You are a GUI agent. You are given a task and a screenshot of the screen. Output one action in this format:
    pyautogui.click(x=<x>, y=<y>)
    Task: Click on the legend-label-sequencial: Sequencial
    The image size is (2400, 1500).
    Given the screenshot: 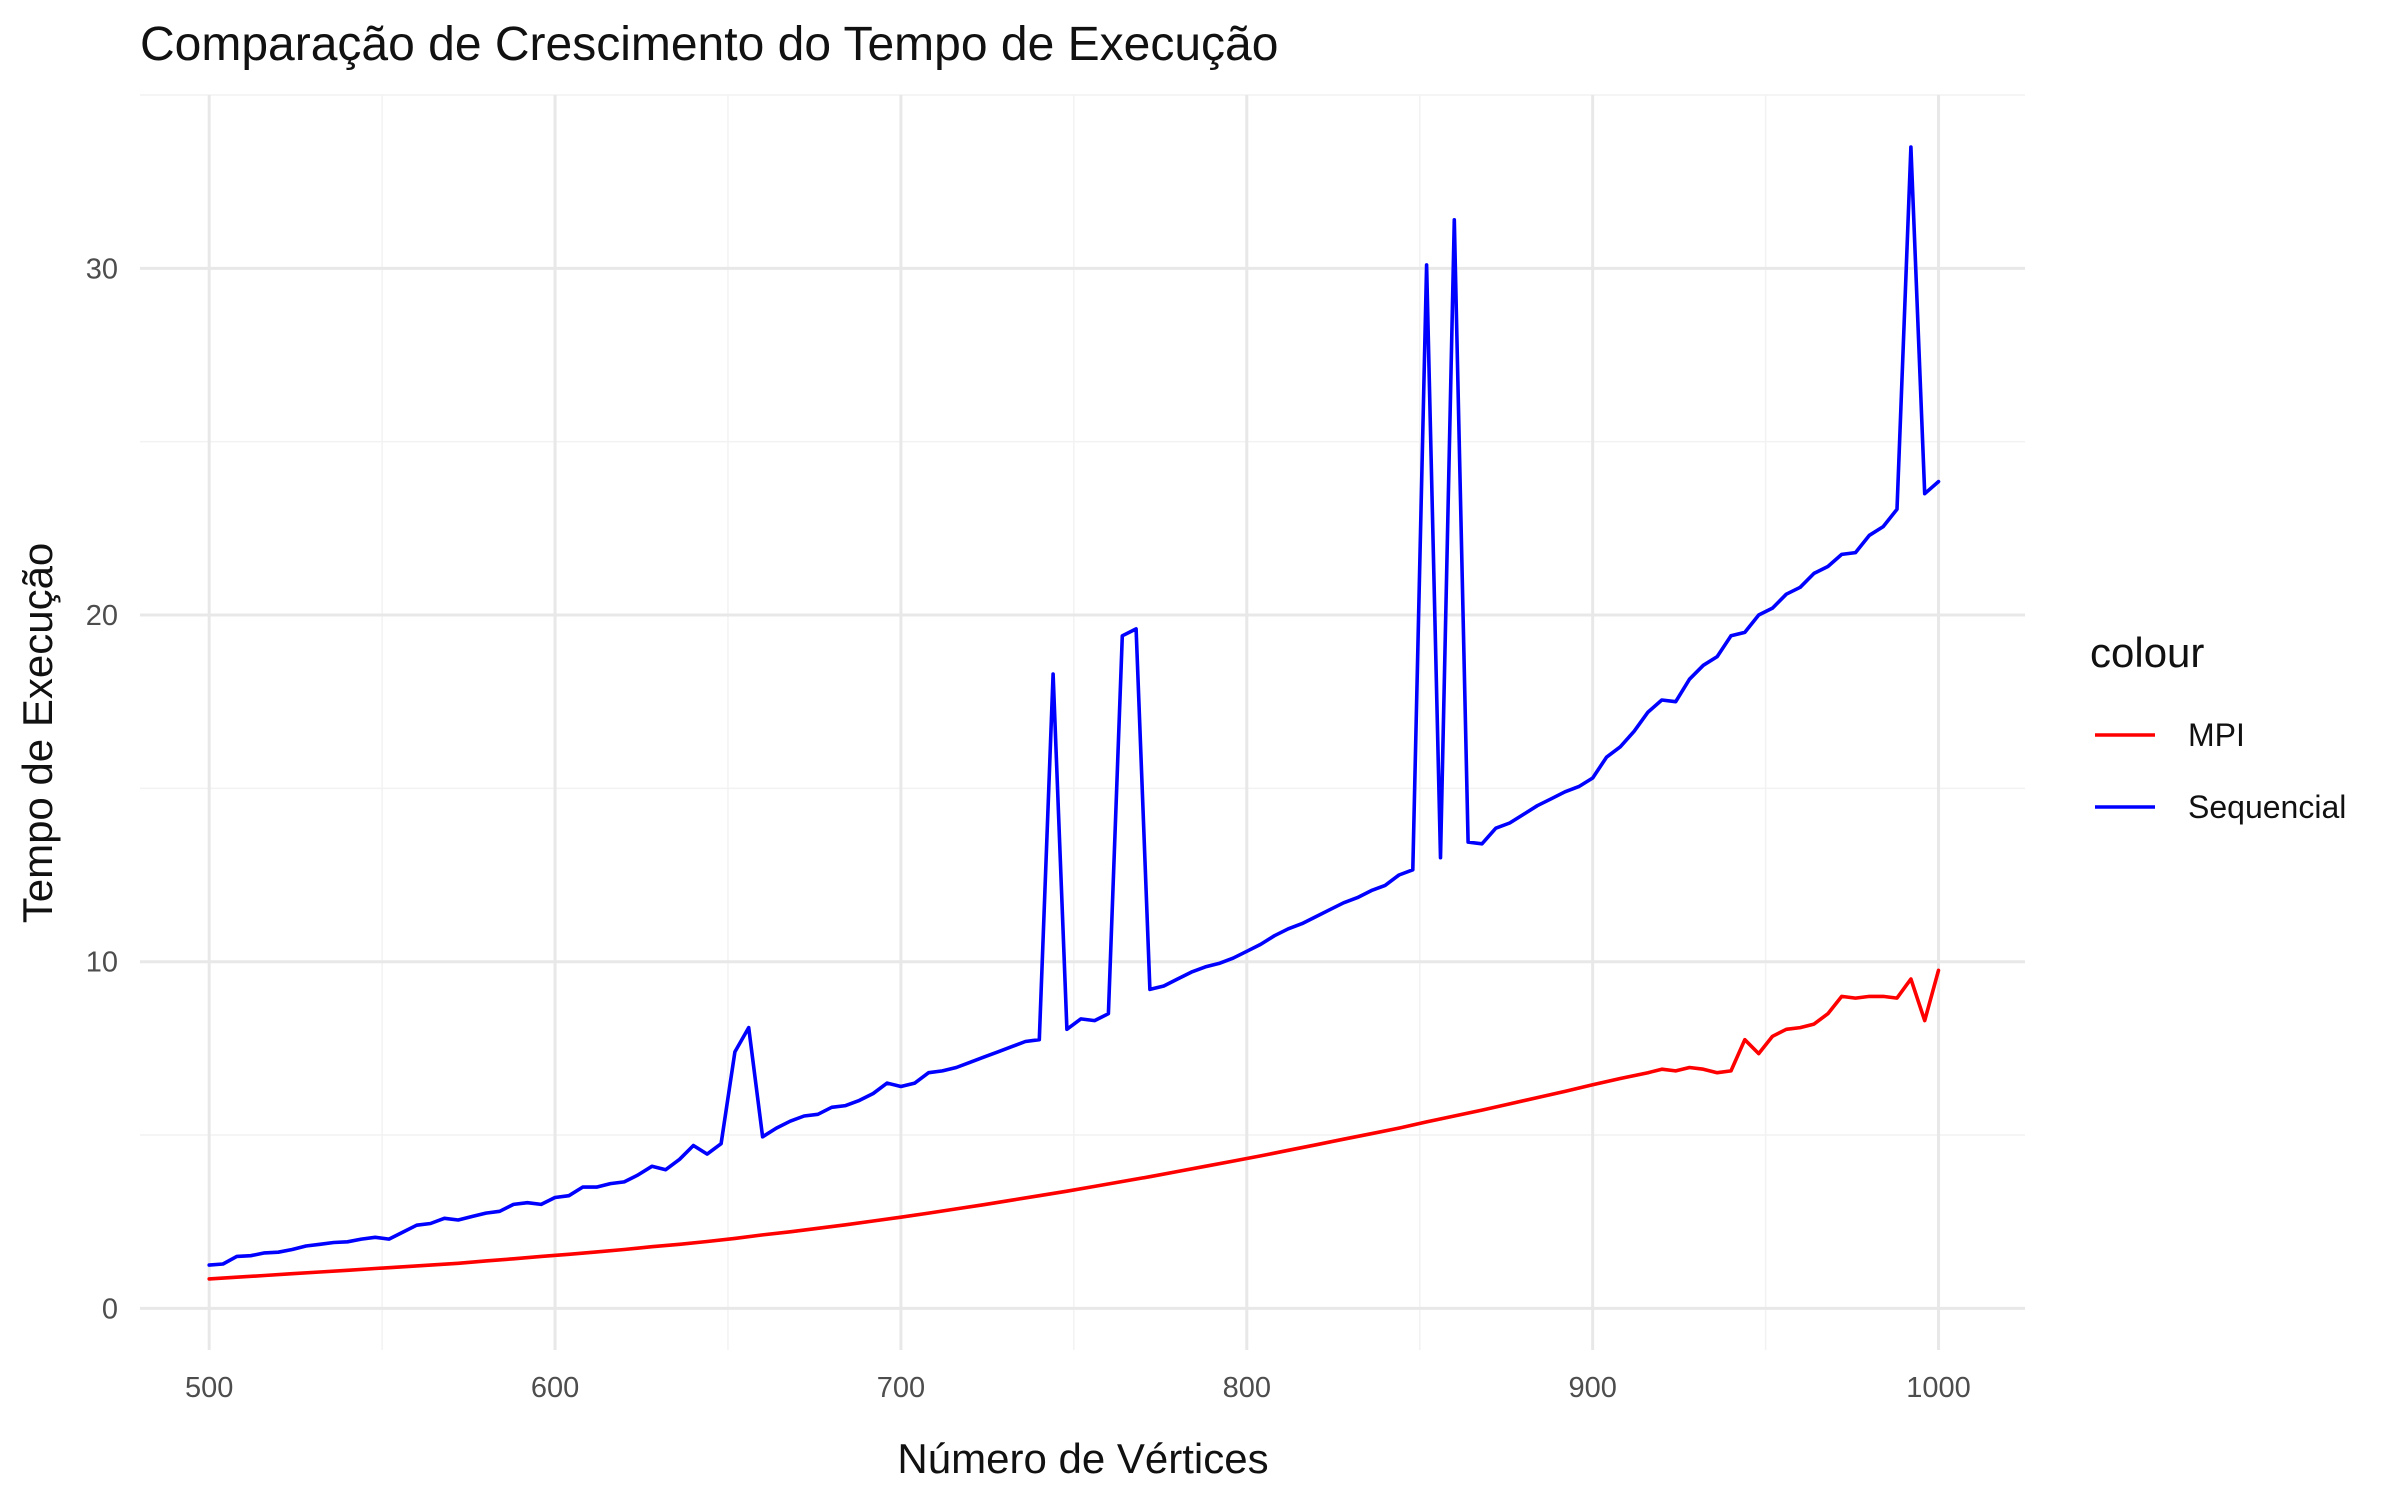 What is the action you would take?
    pyautogui.click(x=2267, y=807)
    